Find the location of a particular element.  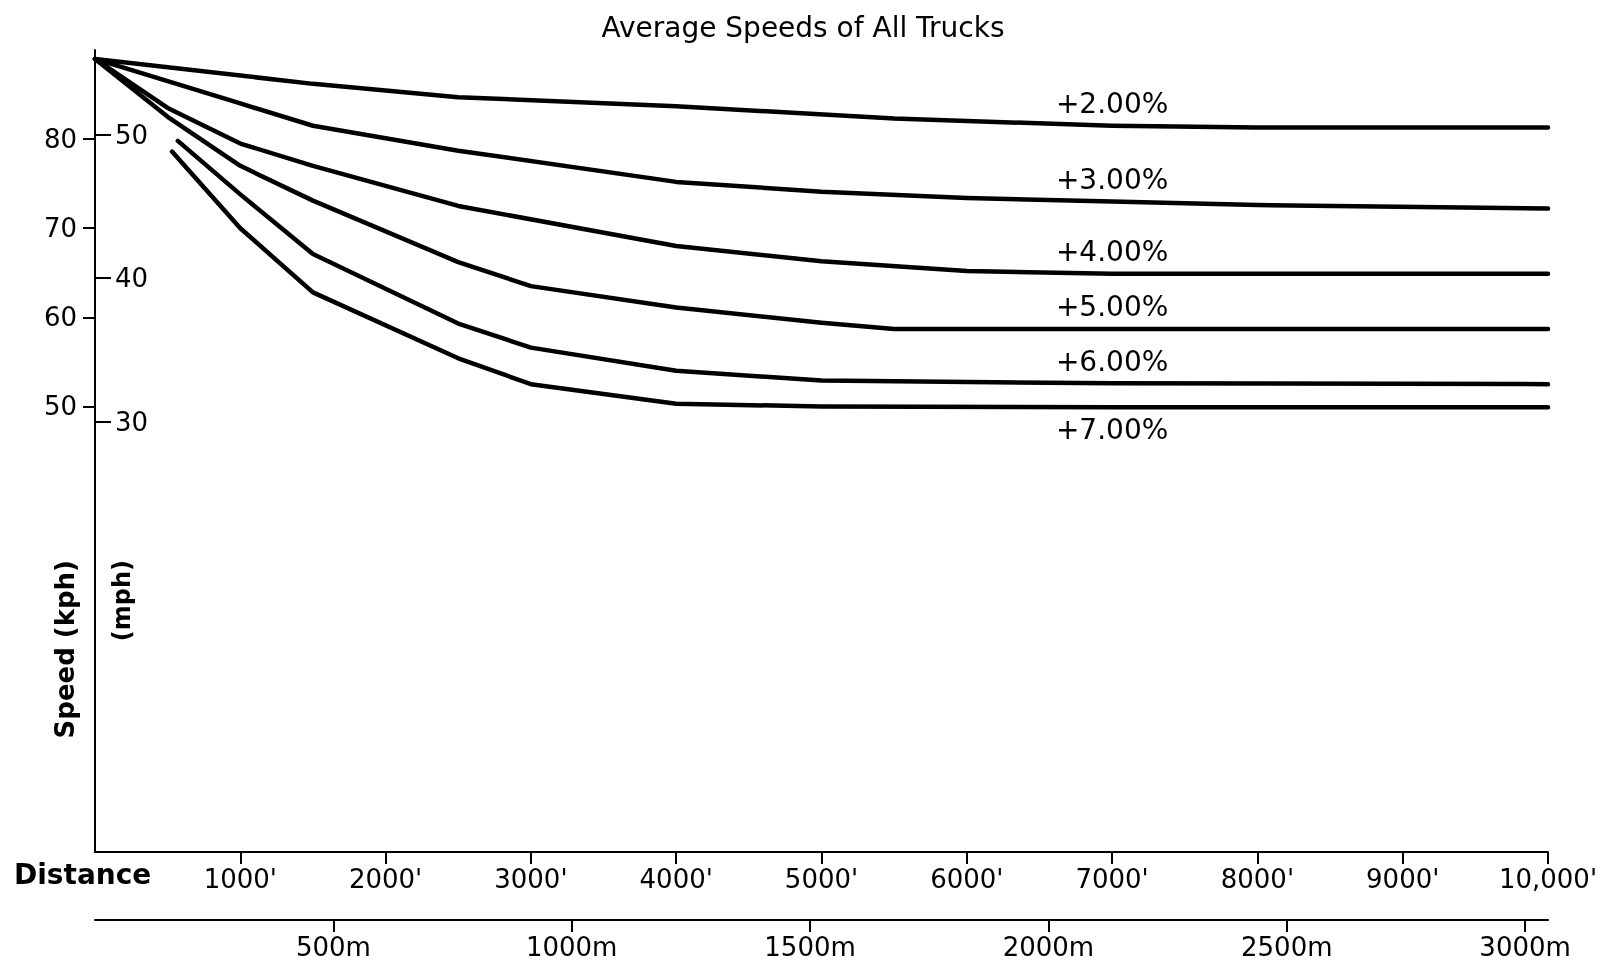

series-label: +7.00% is located at coordinates (1112, 429).